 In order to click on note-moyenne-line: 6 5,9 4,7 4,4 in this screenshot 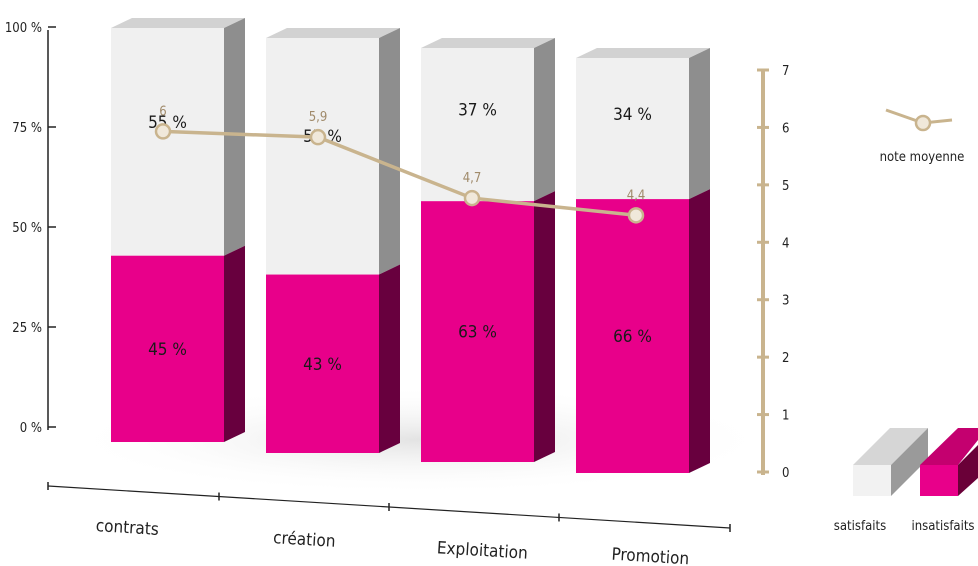, I will do `click(400, 164)`.